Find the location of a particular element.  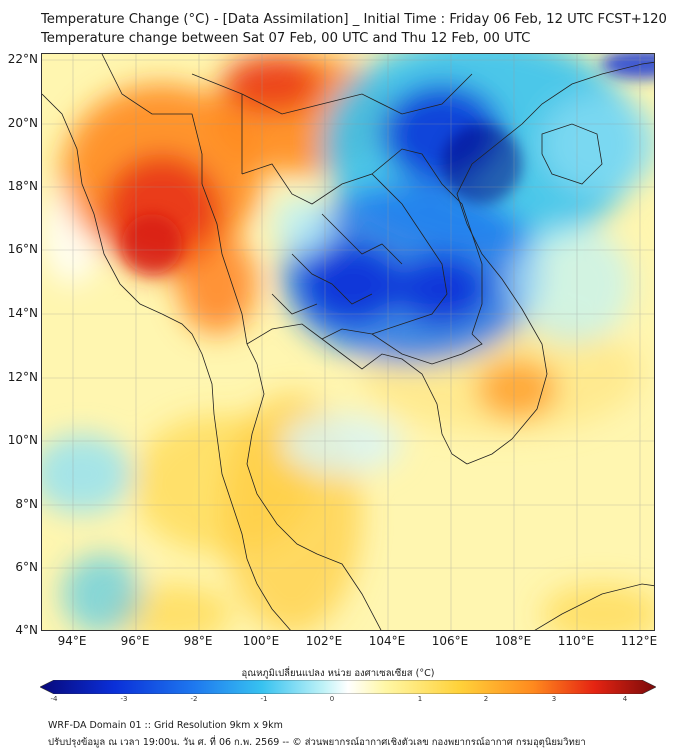

colorbar is located at coordinates (348, 687).